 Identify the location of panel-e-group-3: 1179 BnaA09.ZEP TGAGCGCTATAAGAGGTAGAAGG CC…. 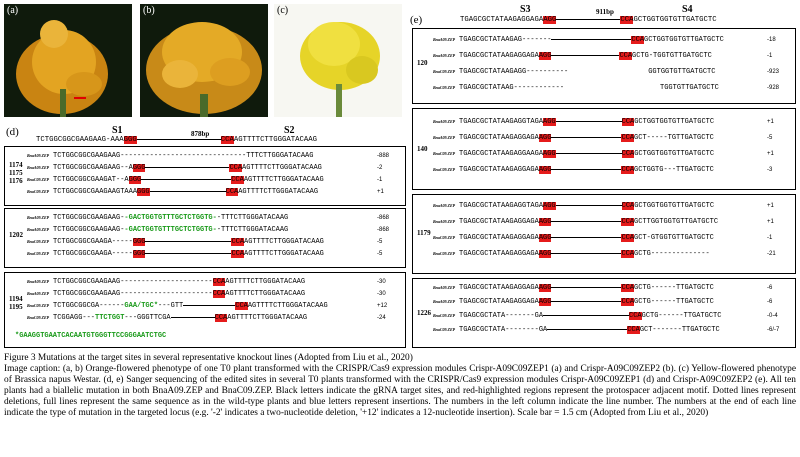
(604, 234).